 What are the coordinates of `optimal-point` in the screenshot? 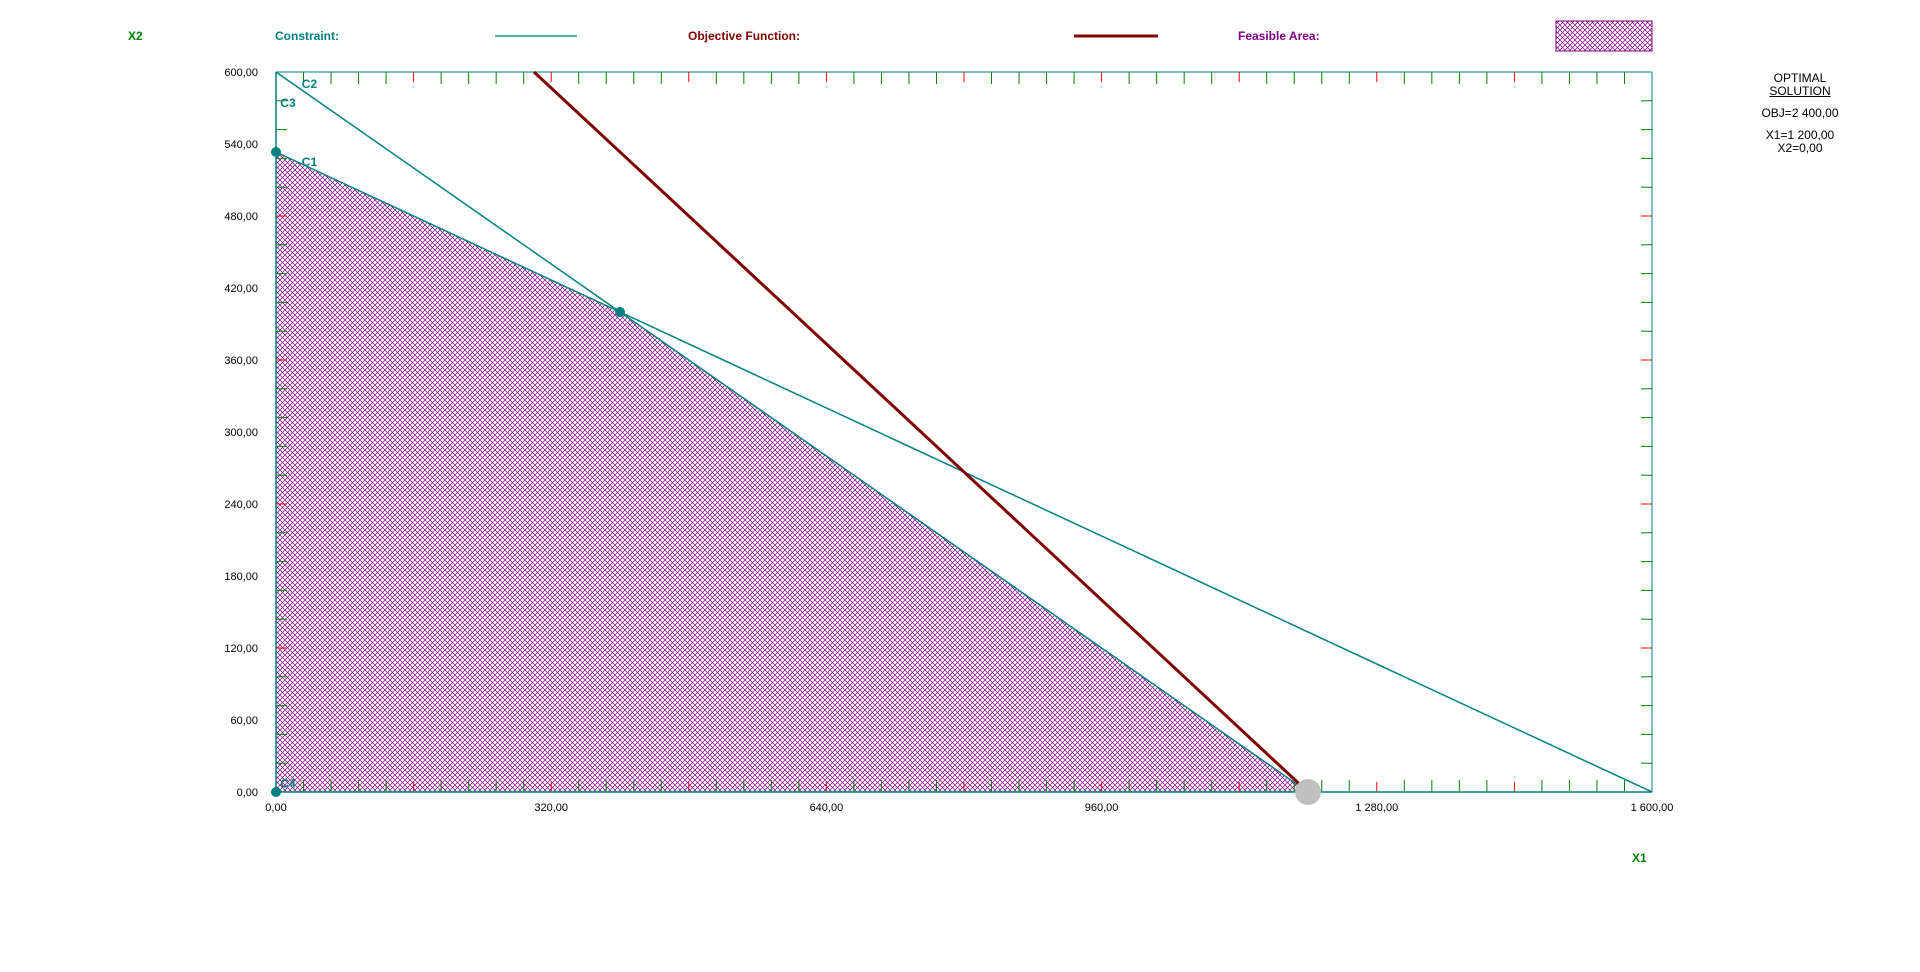 It's located at (1308, 792).